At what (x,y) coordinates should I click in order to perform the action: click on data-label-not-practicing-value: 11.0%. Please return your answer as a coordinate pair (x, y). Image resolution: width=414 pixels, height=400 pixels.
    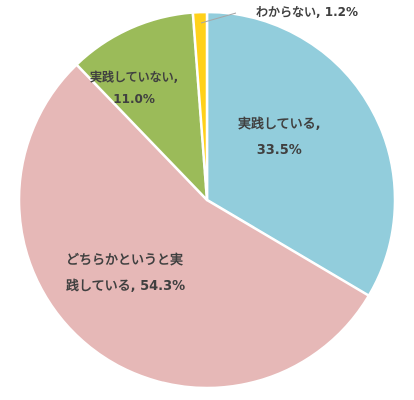
    Looking at the image, I should click on (134, 99).